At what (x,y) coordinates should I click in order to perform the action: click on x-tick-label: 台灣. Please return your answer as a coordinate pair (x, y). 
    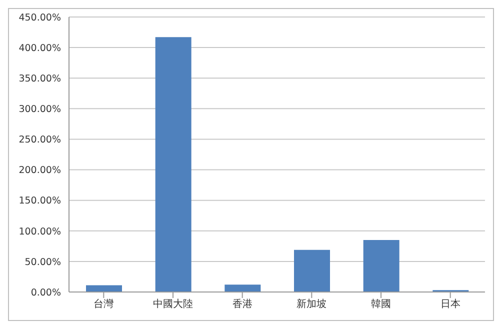
    Looking at the image, I should click on (104, 304).